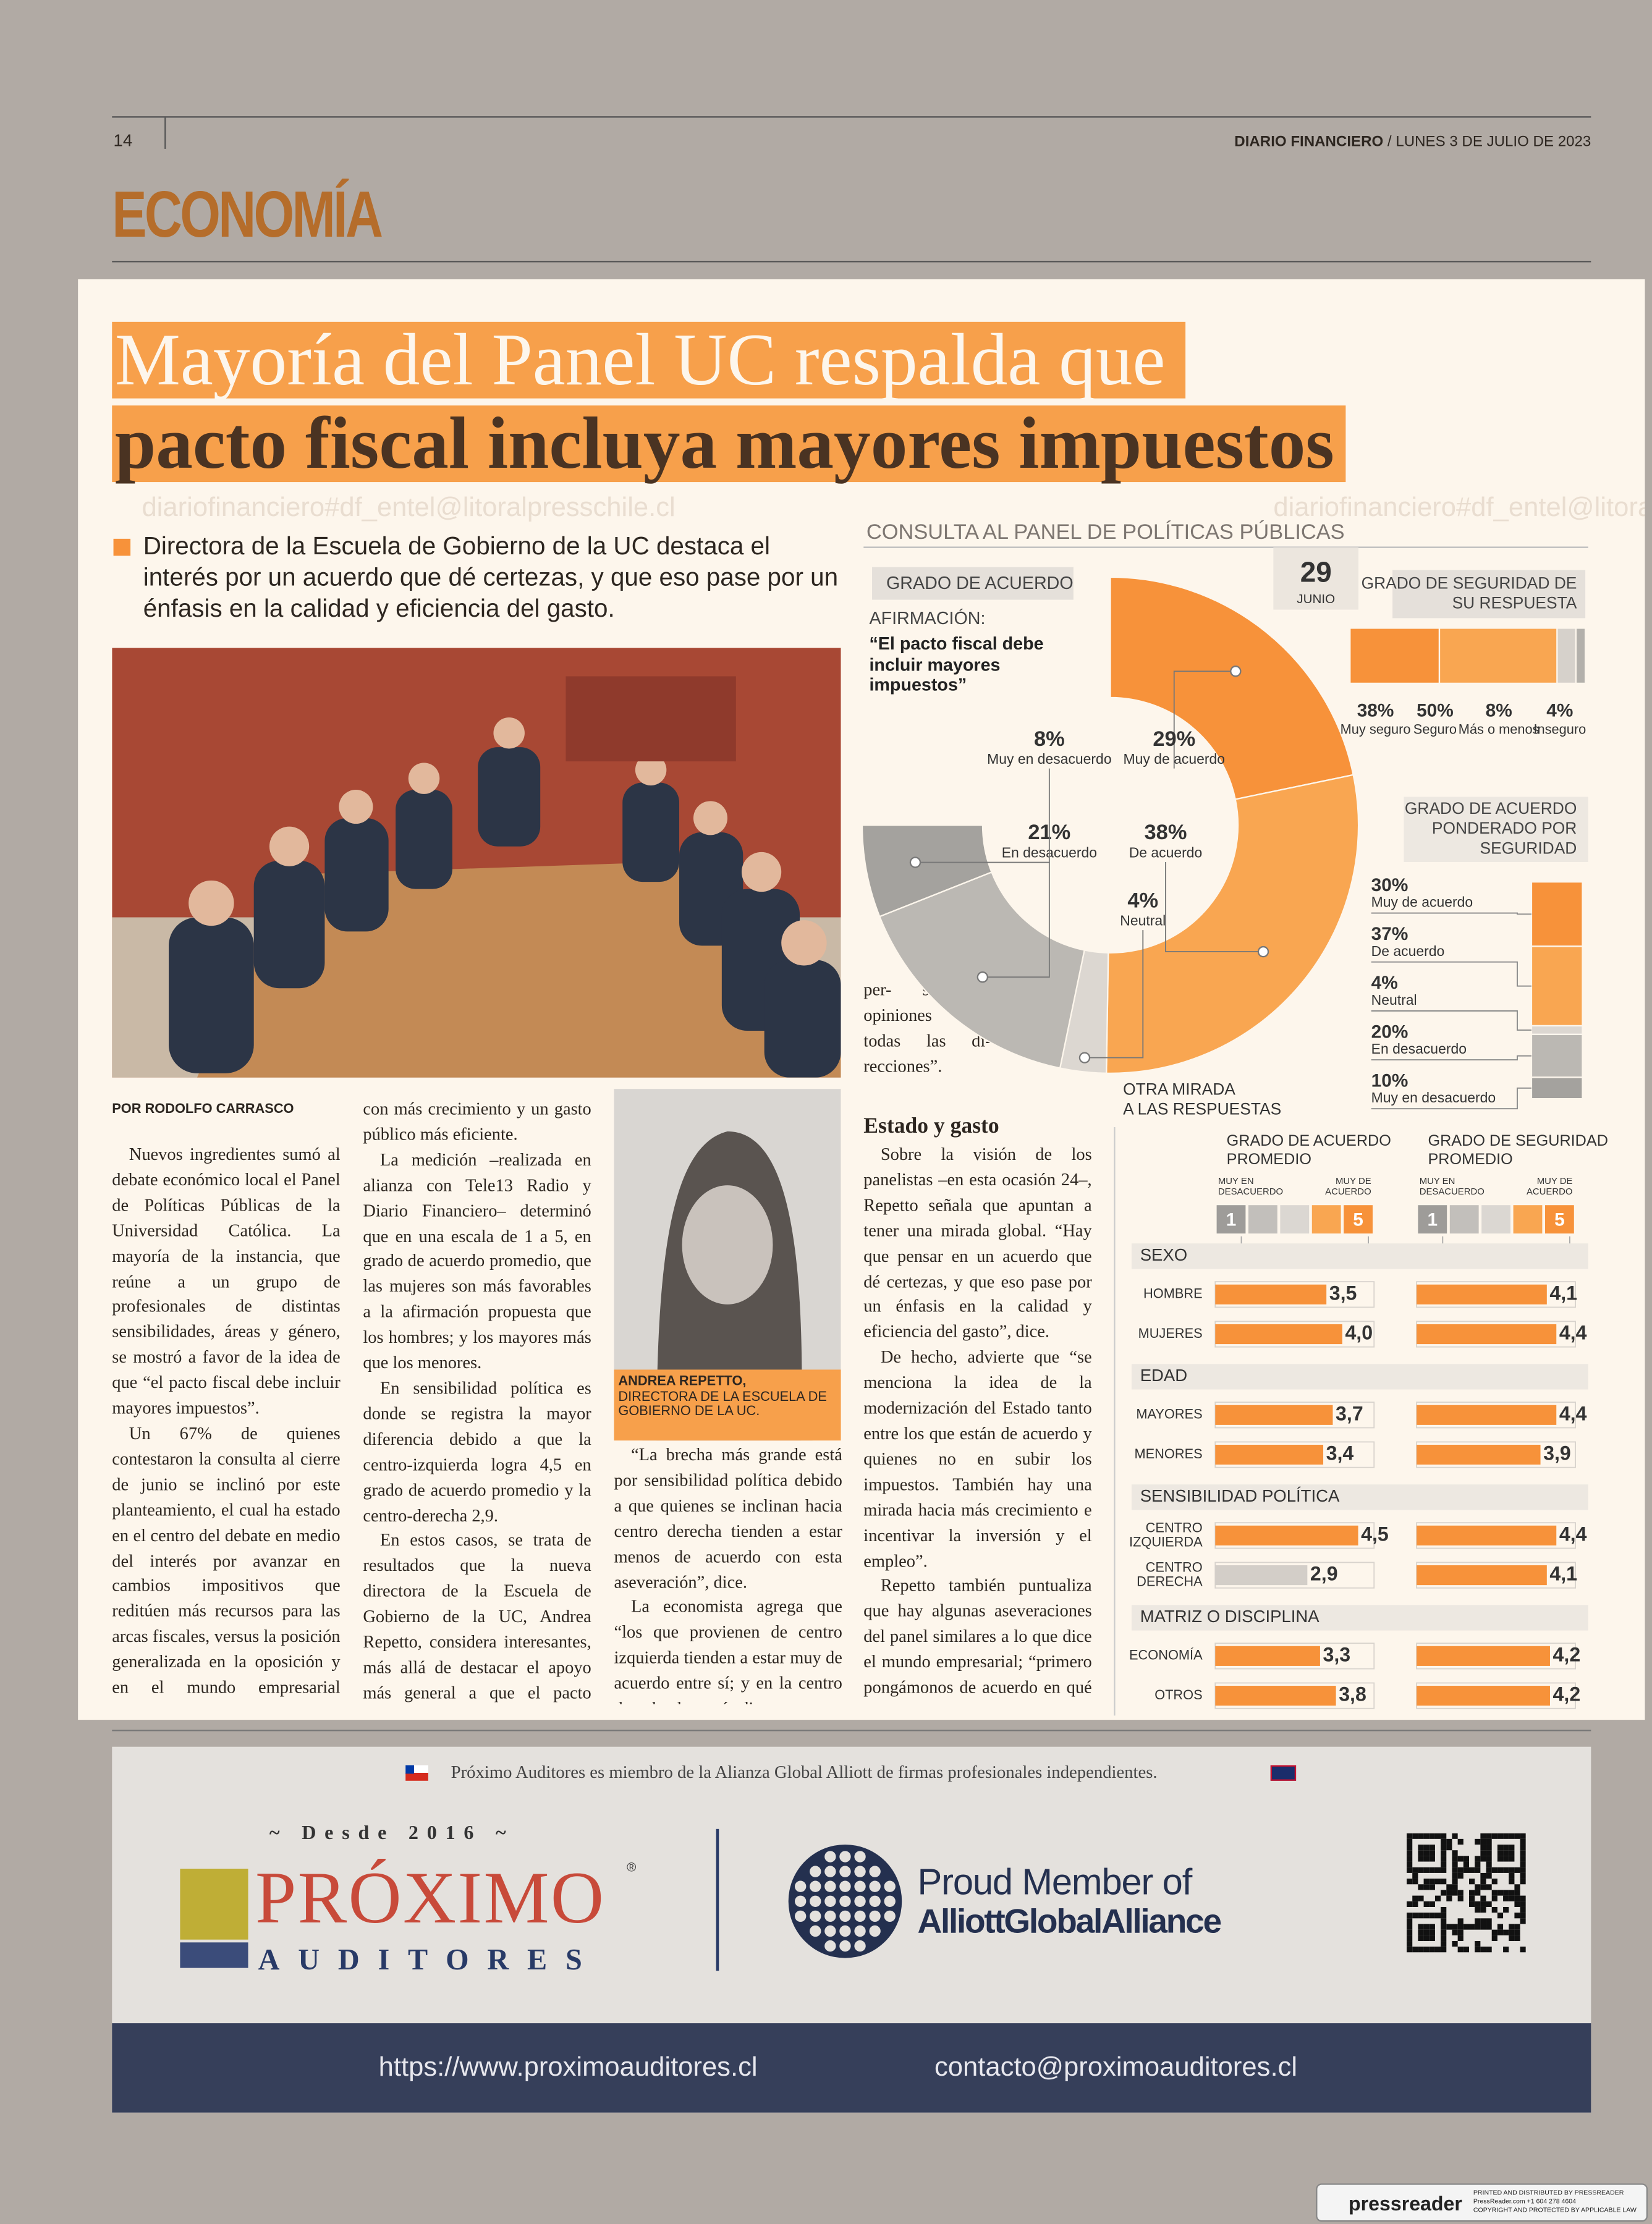 This screenshot has width=1652, height=2224. Describe the element at coordinates (1204, 720) in the screenshot. I see `leader-line` at that location.